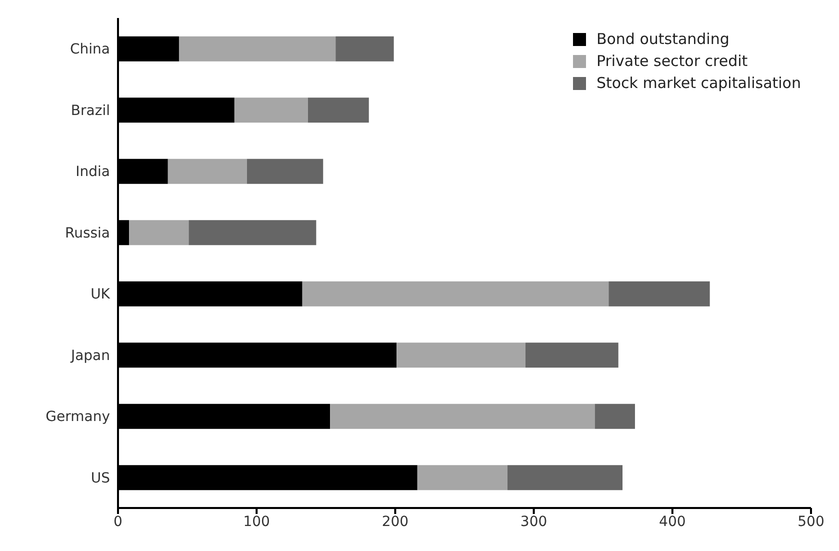 The width and height of the screenshot is (839, 551). Describe the element at coordinates (811, 522) in the screenshot. I see `x-tick-label: 500` at that location.